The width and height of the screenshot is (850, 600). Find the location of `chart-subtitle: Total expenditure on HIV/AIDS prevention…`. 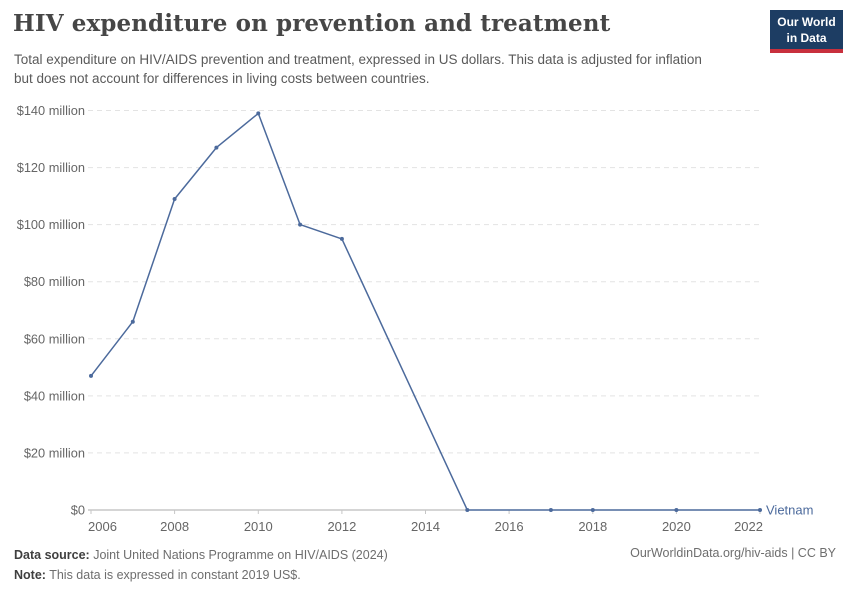

chart-subtitle: Total expenditure on HIV/AIDS prevention… is located at coordinates (358, 69).